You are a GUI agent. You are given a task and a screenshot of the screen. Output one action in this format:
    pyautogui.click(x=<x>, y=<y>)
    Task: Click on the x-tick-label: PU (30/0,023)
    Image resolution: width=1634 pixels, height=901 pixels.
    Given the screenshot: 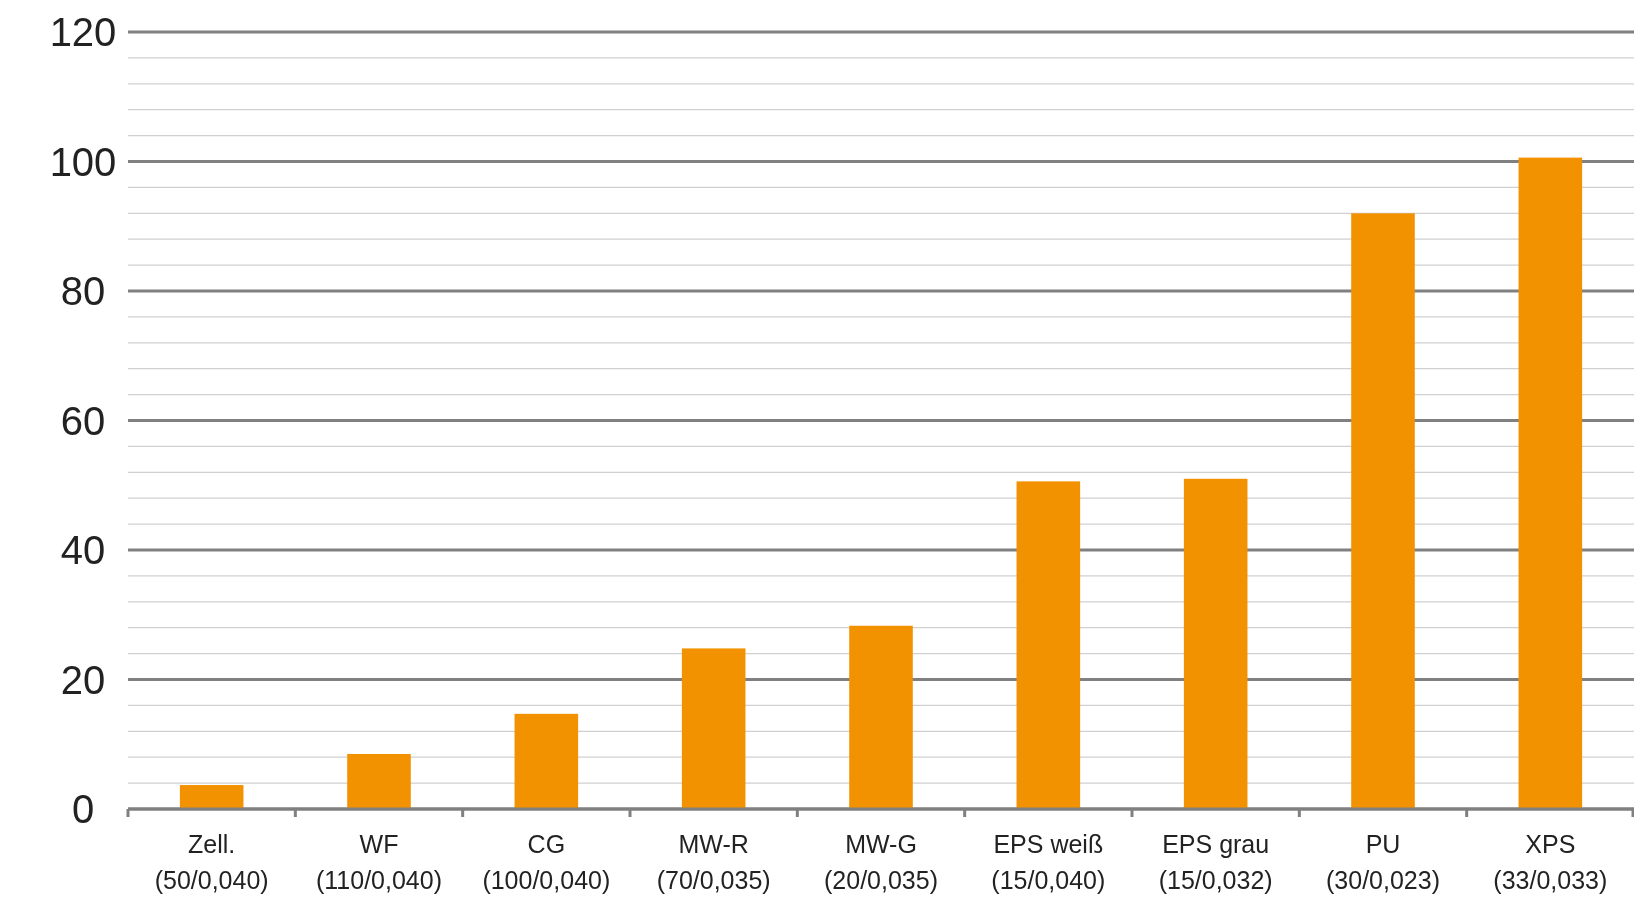 What is the action you would take?
    pyautogui.click(x=1383, y=862)
    